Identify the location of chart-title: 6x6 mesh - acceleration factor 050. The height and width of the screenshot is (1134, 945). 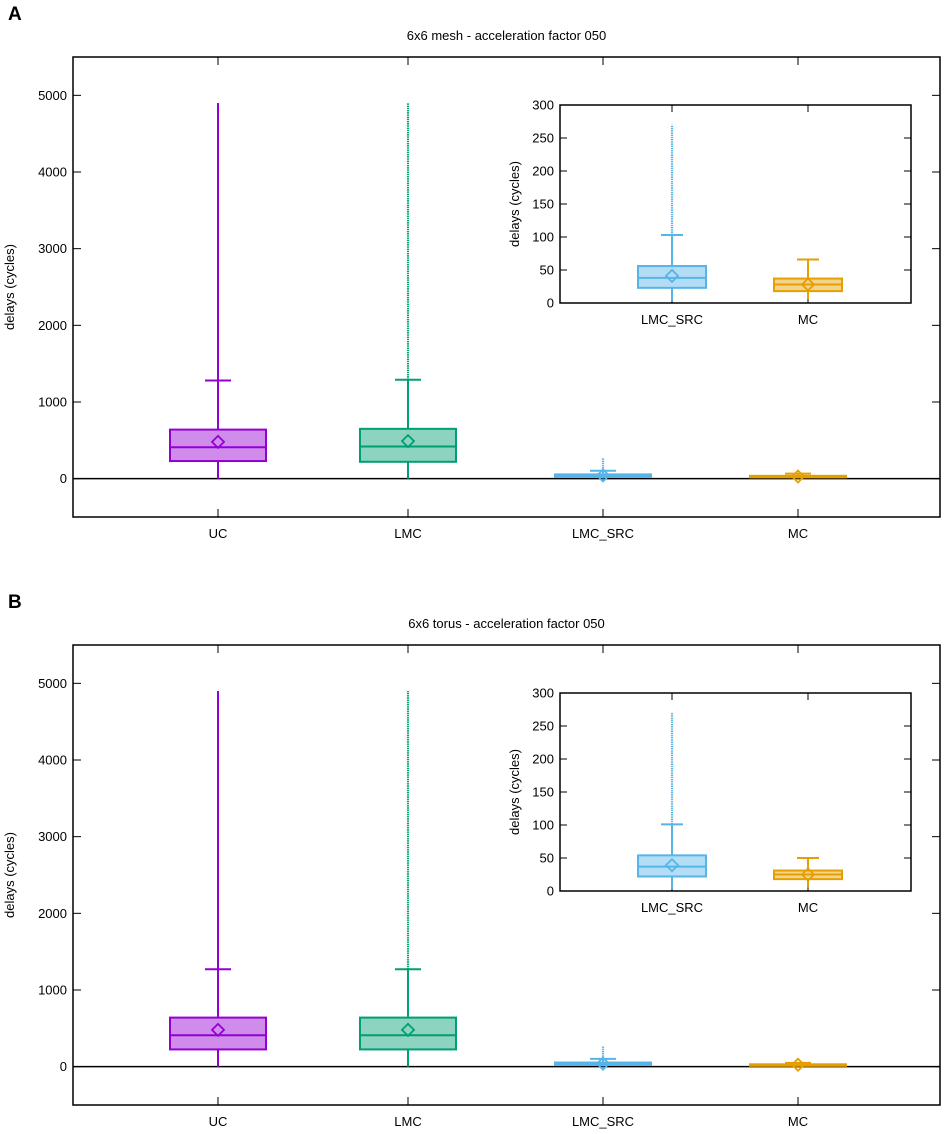
(506, 35).